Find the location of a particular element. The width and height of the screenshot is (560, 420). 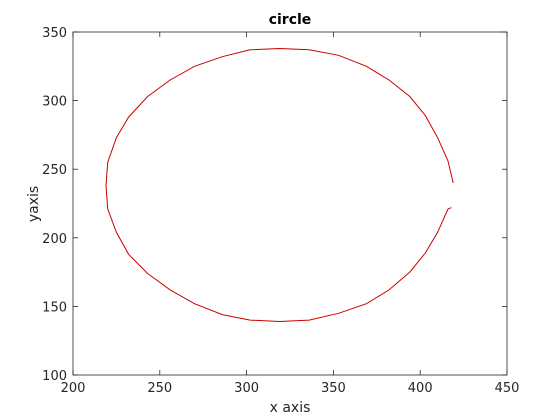

x-tick-label: 200 is located at coordinates (73, 388).